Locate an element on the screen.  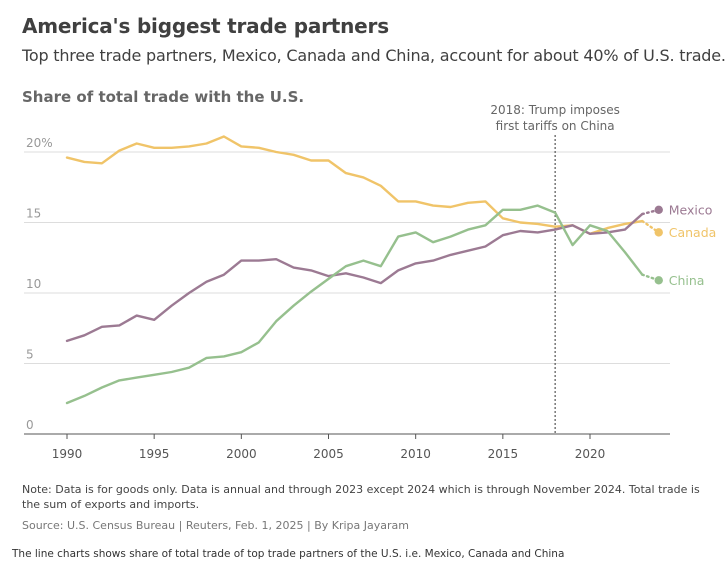
series-label-china: China is located at coordinates (687, 280).